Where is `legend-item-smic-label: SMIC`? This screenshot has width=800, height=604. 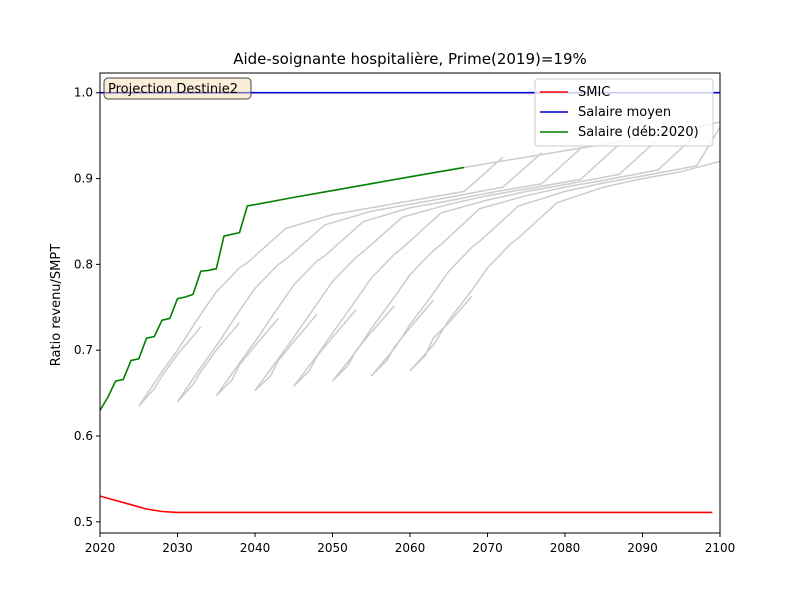
legend-item-smic-label: SMIC is located at coordinates (594, 92).